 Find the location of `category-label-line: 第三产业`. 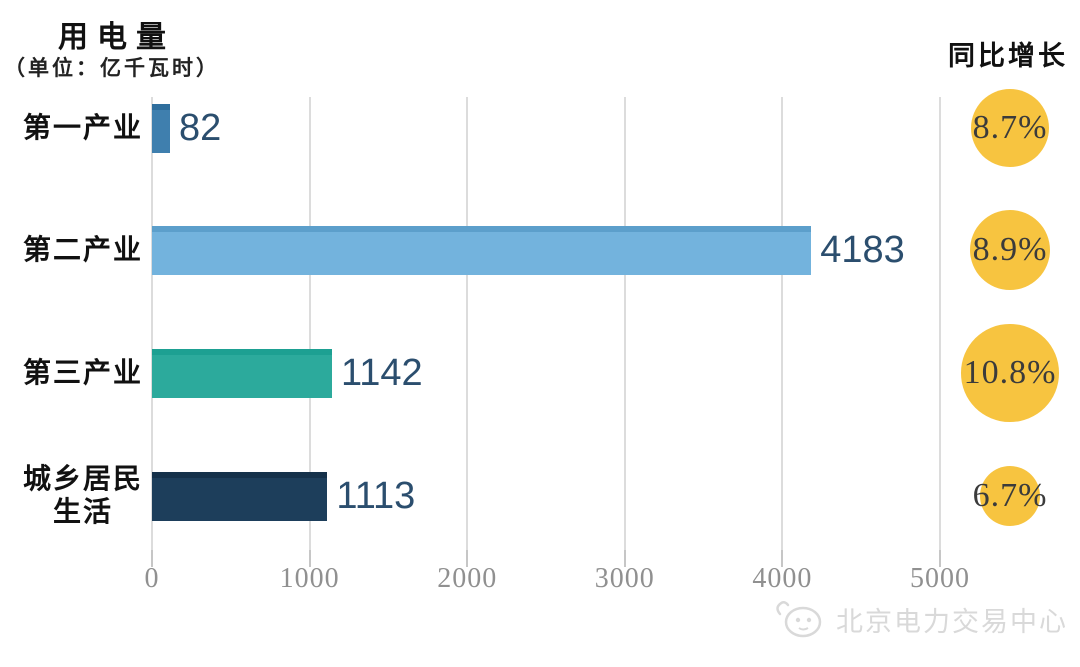

category-label-line: 第三产业 is located at coordinates (82, 373).